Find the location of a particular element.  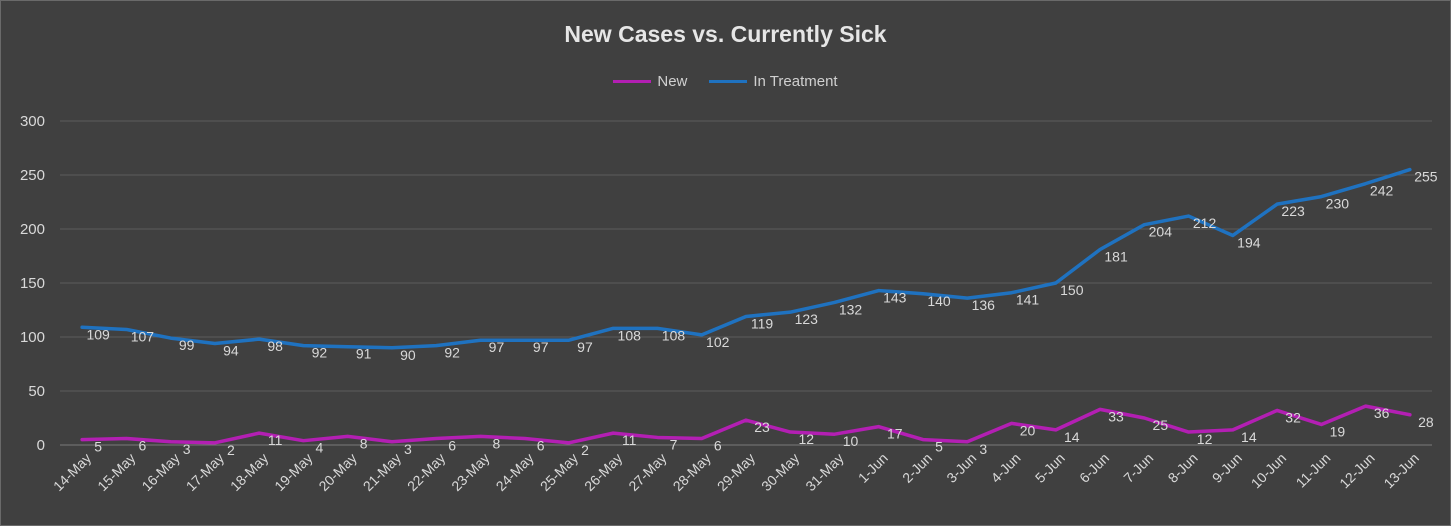

legend-swatch-new is located at coordinates (632, 81).